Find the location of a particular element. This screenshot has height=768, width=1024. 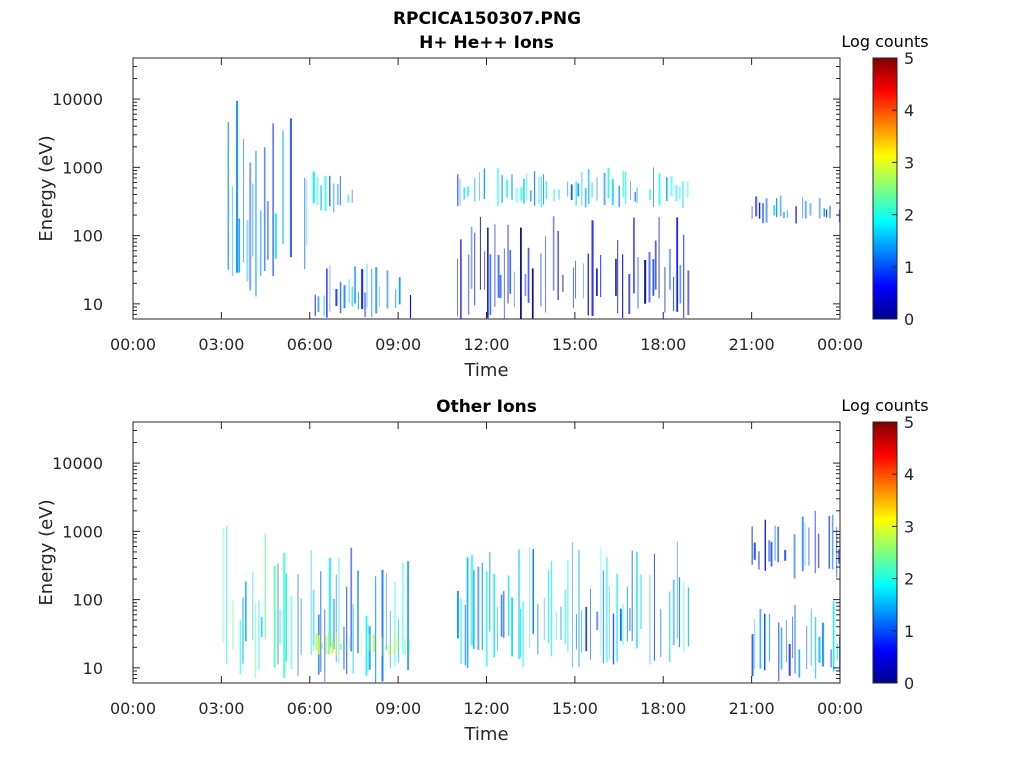

x-tick-label: 21:00 is located at coordinates (752, 344).